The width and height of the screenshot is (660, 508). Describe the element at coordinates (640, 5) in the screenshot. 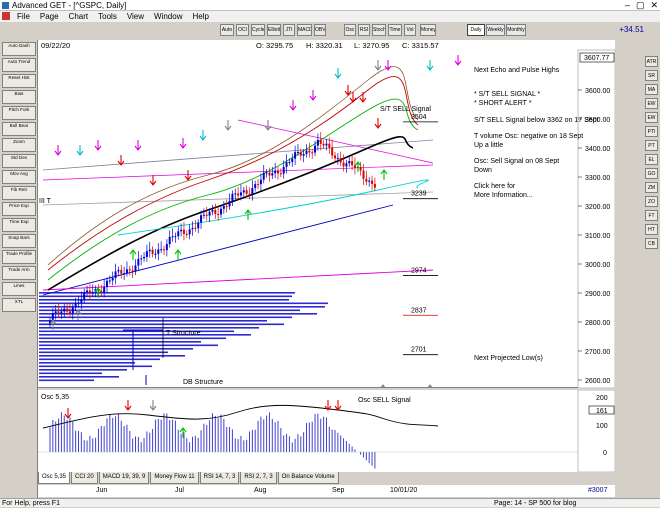

I see `maximize-button: ▢` at that location.